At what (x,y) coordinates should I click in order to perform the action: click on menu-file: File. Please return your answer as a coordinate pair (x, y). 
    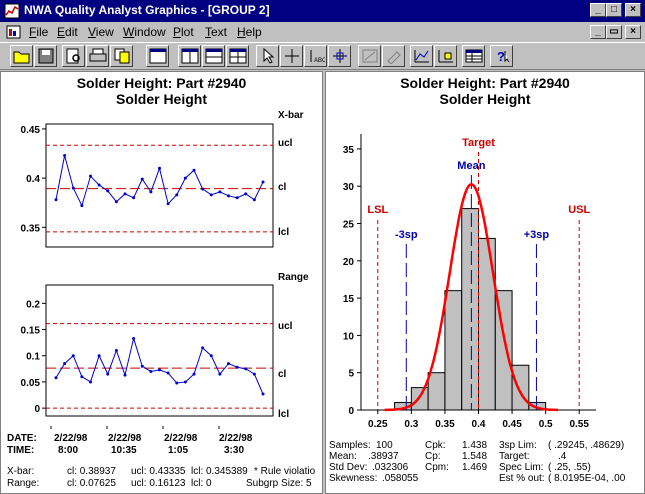
    Looking at the image, I should click on (39, 32).